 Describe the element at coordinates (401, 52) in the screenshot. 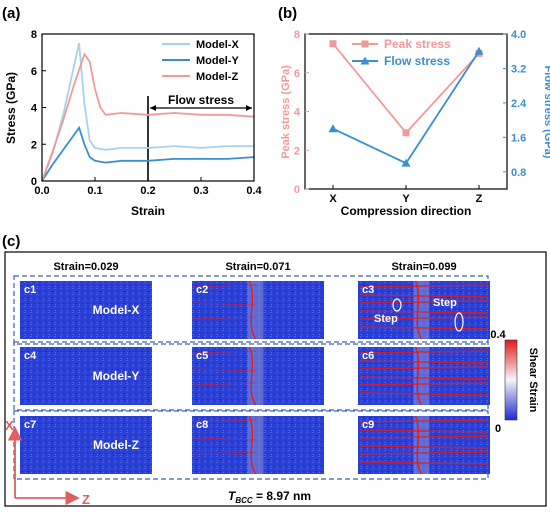

I see `chart-b-legend: Peak stress Flow stress` at that location.